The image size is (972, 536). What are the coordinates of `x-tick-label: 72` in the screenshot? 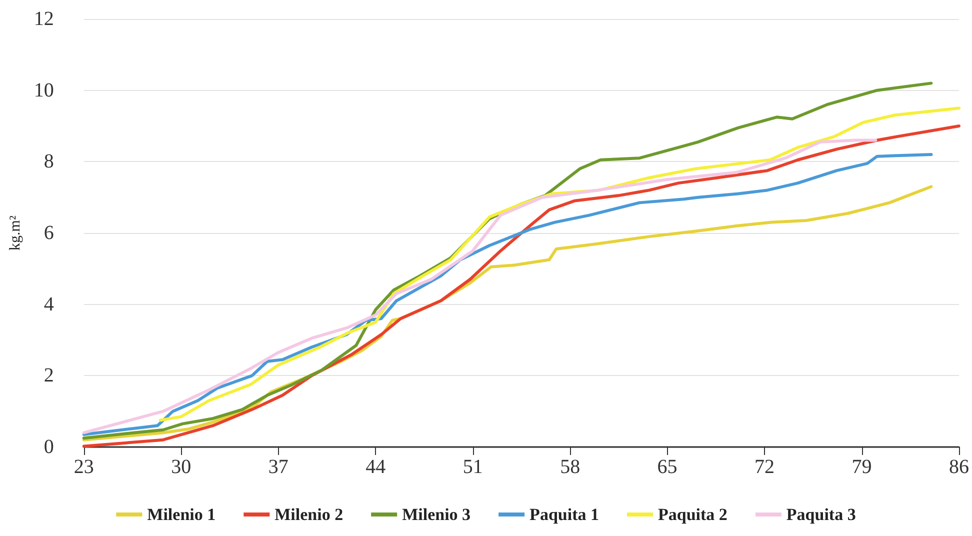 It's located at (764, 467).